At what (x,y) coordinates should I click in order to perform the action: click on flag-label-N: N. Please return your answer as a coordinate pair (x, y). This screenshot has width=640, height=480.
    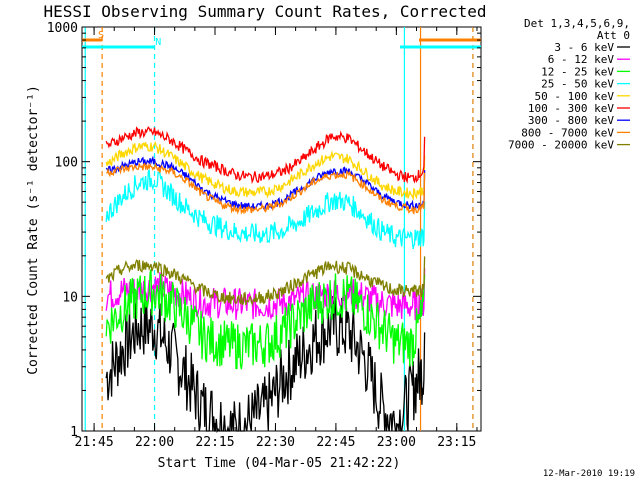
    Looking at the image, I should click on (158, 42).